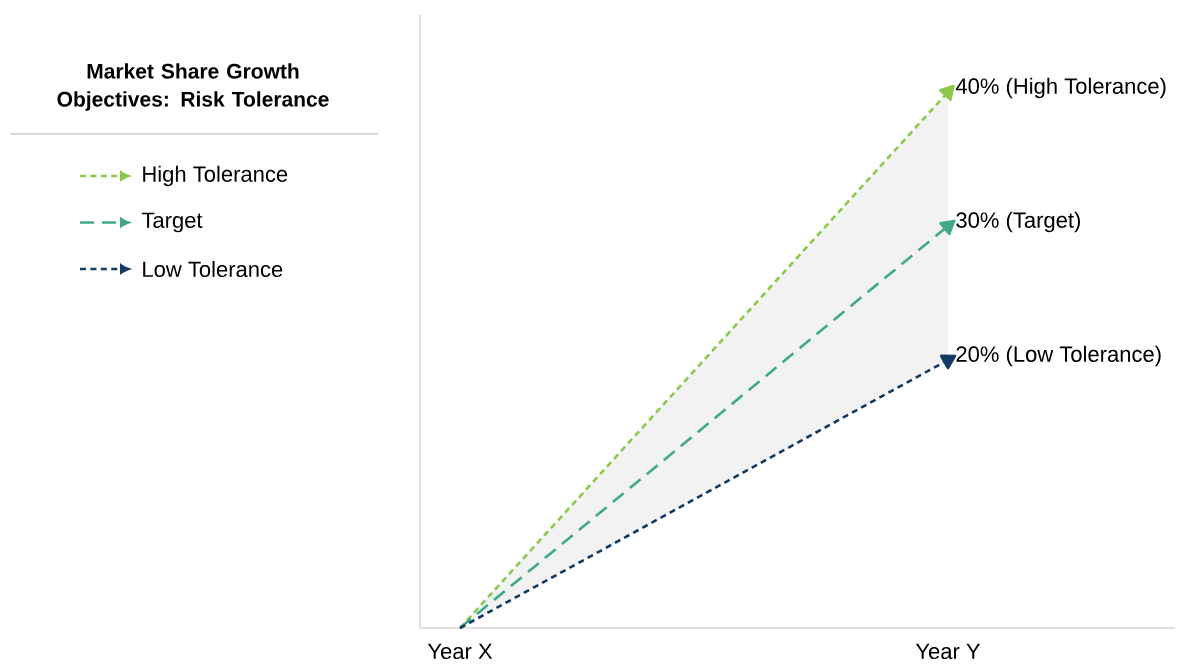 The height and width of the screenshot is (666, 1189). What do you see at coordinates (1060, 88) in the screenshot?
I see `data-label: 40% (High Tolerance)` at bounding box center [1060, 88].